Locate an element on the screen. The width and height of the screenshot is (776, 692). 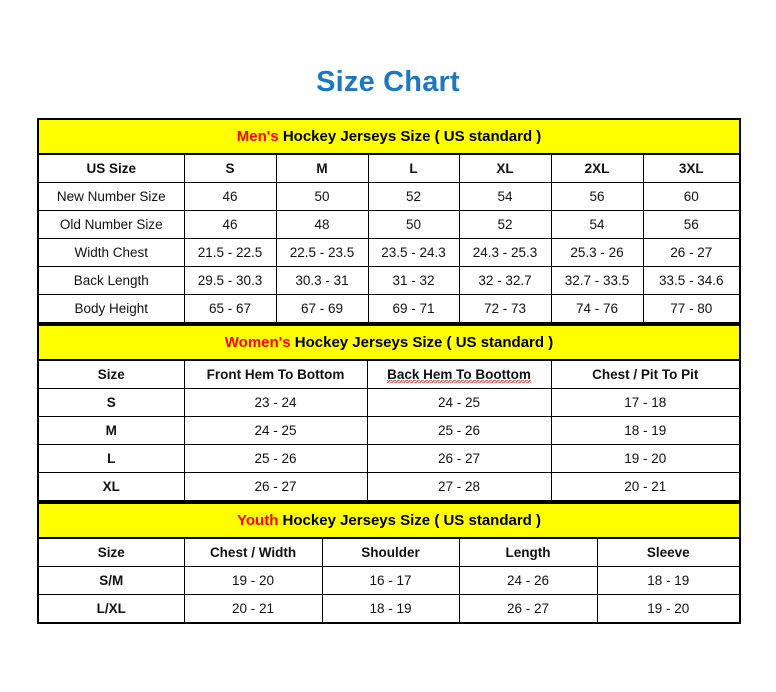
mens-cell-0-1: 50 is located at coordinates (322, 196).